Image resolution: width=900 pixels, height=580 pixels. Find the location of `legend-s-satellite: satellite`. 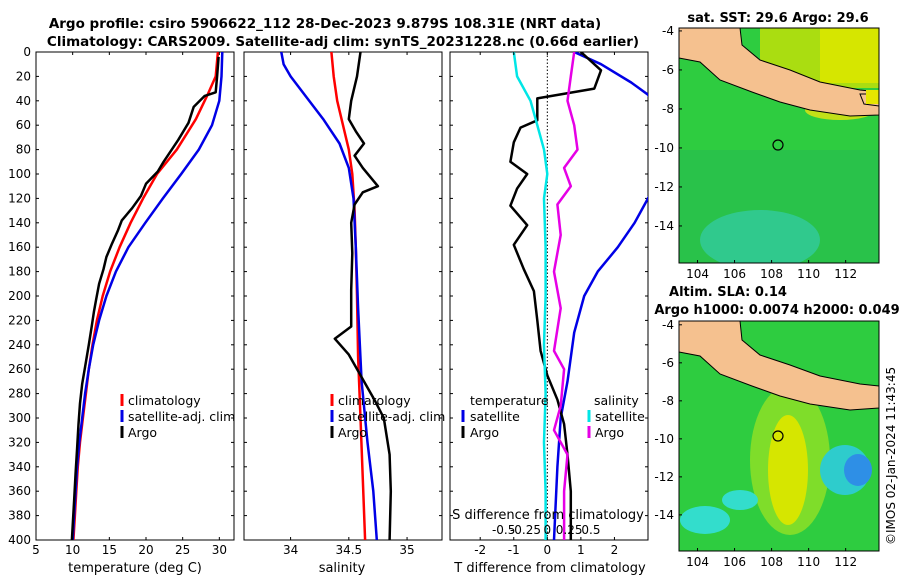

legend-s-satellite: satellite is located at coordinates (620, 416).